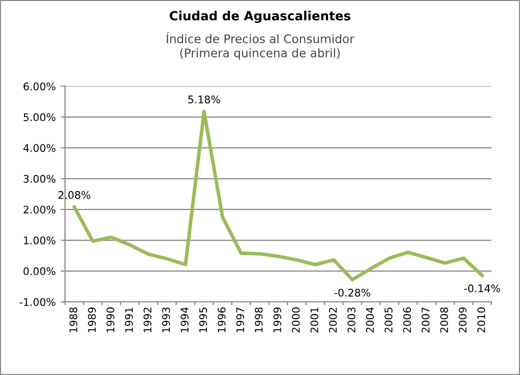  Describe the element at coordinates (444, 319) in the screenshot. I see `x-tick-label: 2008` at that location.